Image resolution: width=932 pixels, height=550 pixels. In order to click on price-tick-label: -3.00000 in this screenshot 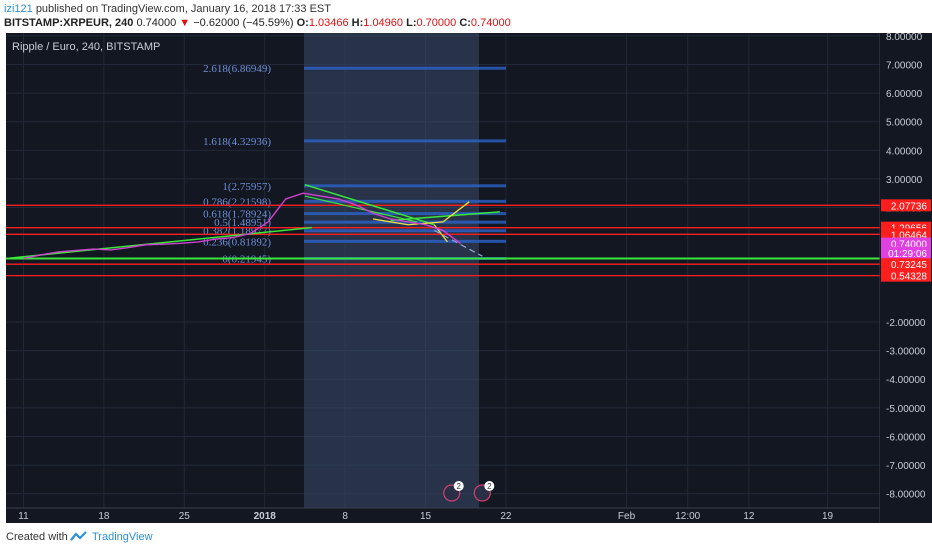, I will do `click(906, 352)`.